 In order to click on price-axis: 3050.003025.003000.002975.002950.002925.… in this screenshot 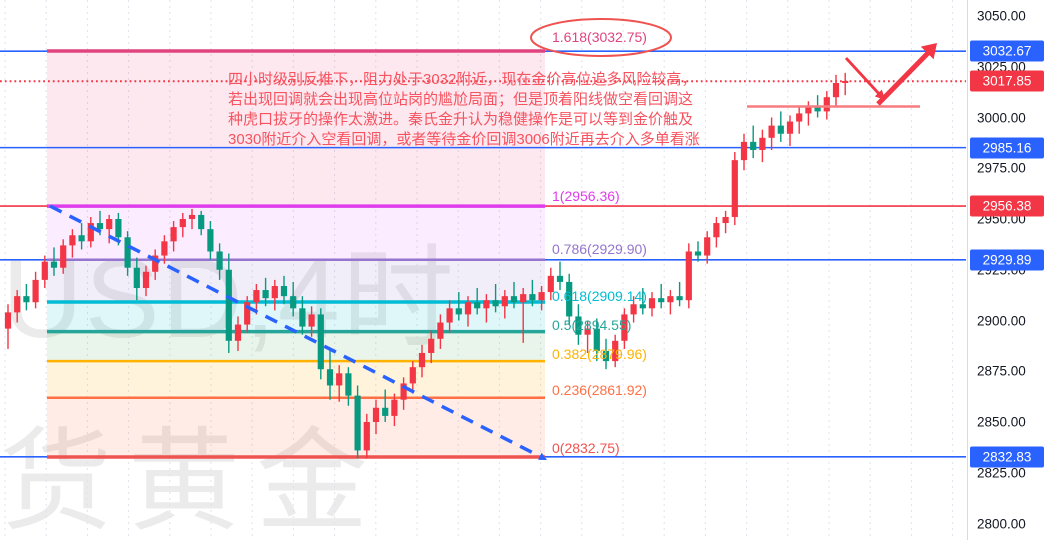, I will do `click(1007, 270)`.